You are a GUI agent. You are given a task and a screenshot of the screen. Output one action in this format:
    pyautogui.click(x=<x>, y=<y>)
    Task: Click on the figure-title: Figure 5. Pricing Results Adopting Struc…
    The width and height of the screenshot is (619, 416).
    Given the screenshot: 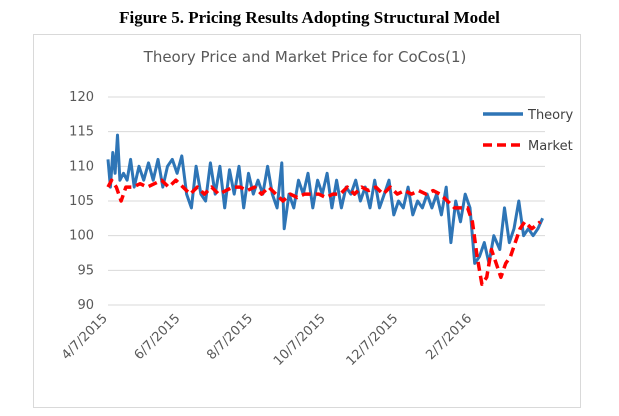 What is the action you would take?
    pyautogui.click(x=309, y=17)
    